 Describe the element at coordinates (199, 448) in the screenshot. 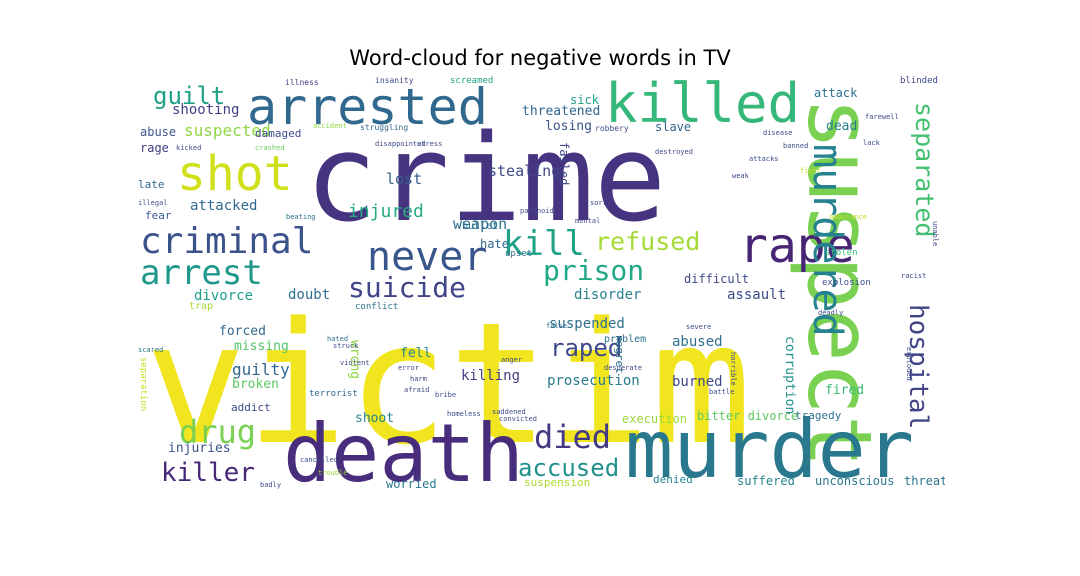

I see `cloud-word: injuries` at that location.